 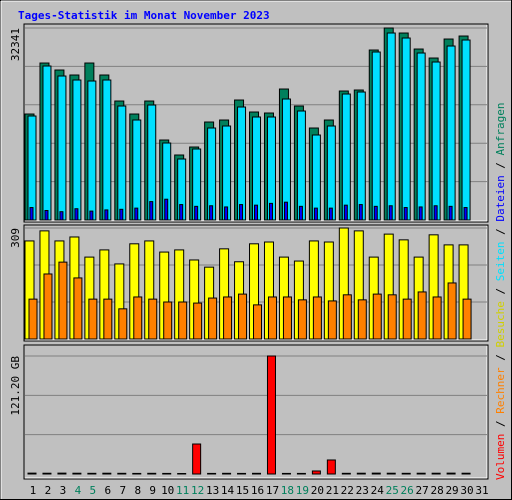 I want to click on x-tick-label: 22, so click(x=347, y=490).